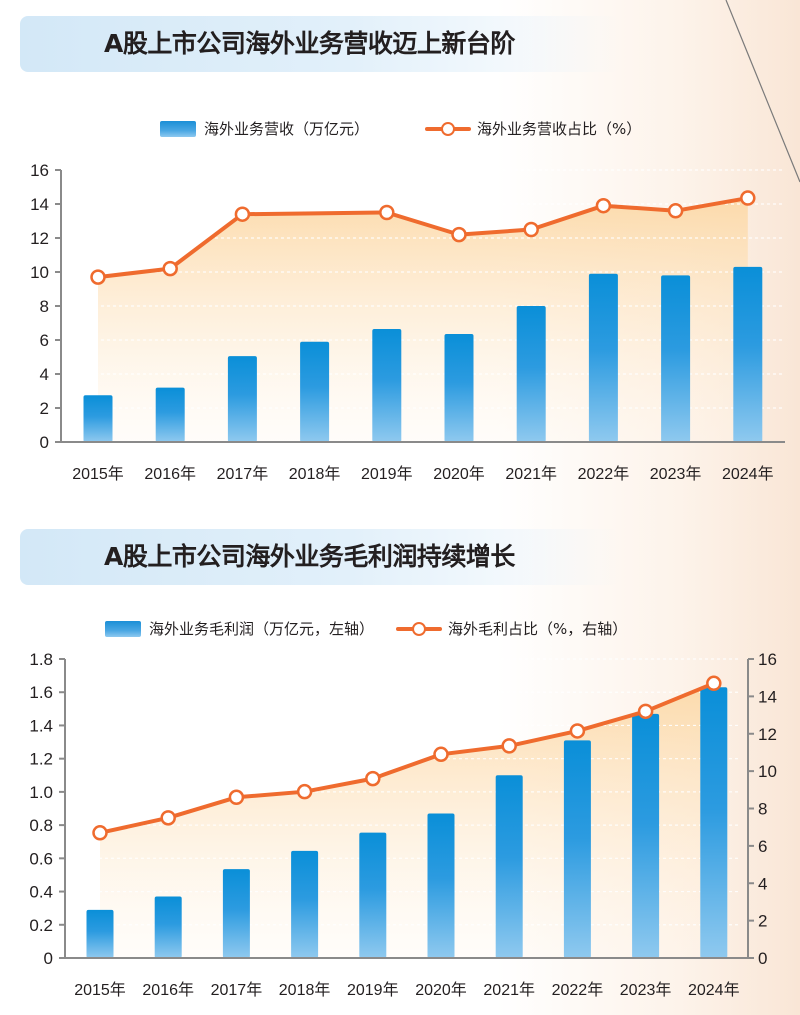  Describe the element at coordinates (41, 759) in the screenshot. I see `y-tick-label-left: 1.2` at that location.